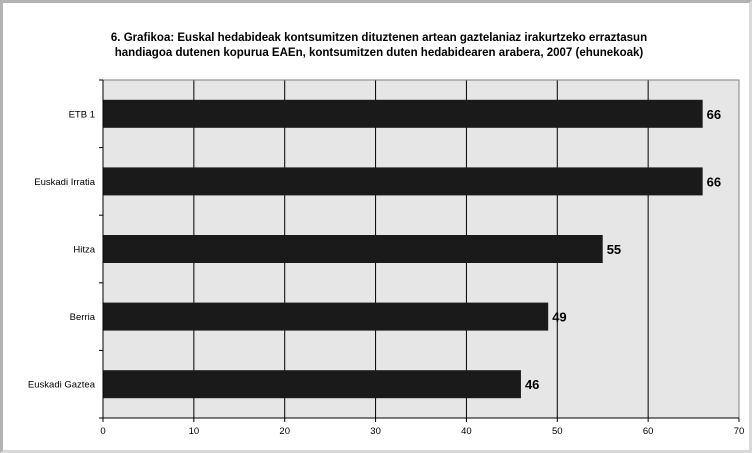 This screenshot has height=453, width=752. What do you see at coordinates (82, 114) in the screenshot?
I see `y-tick-label-1: ETB 1` at bounding box center [82, 114].